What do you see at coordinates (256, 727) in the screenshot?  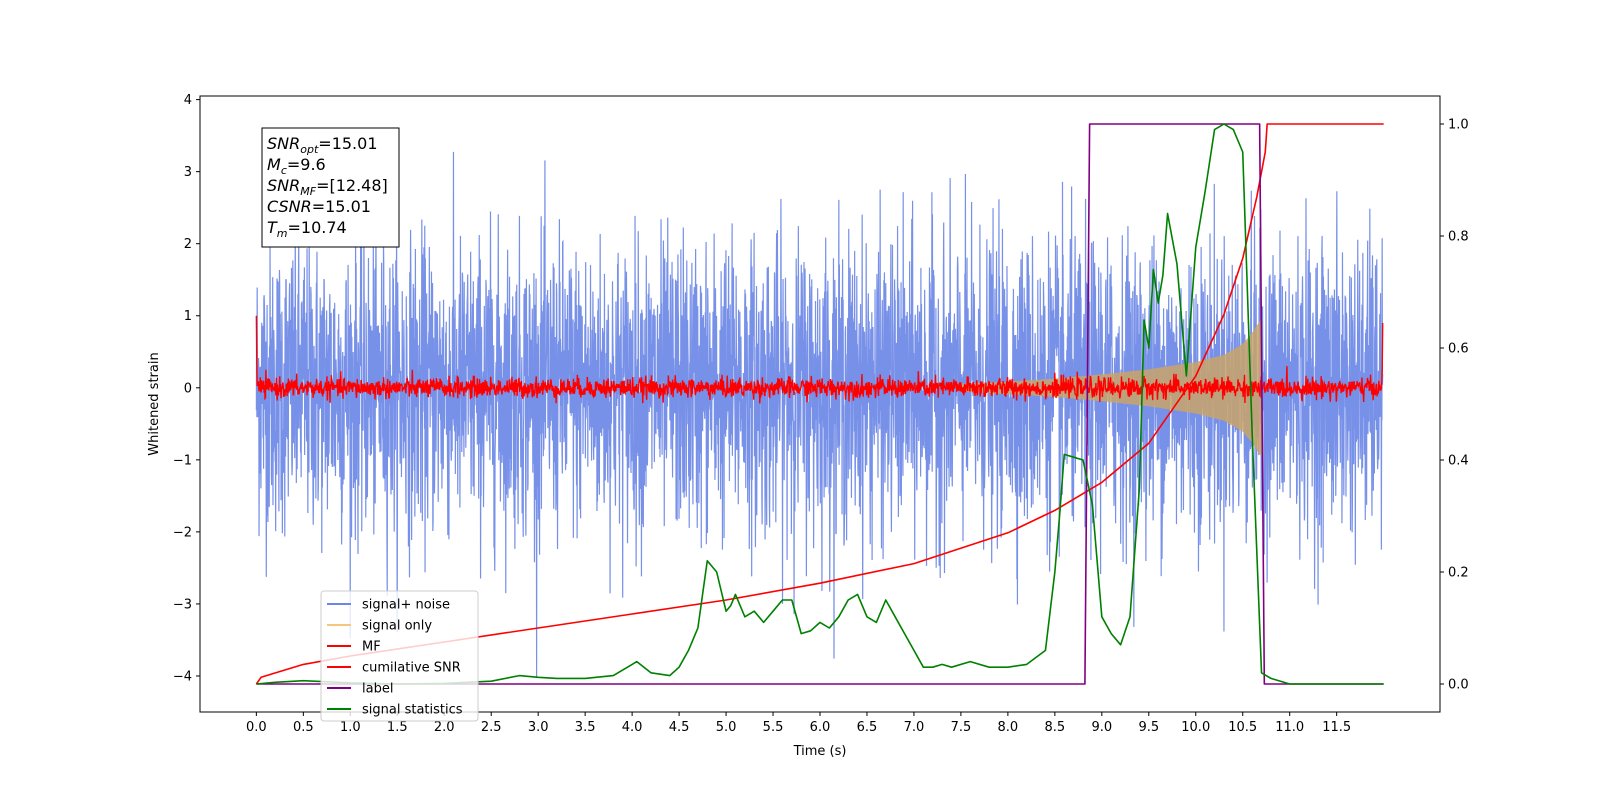 I see `x-tick-label: 0.0` at bounding box center [256, 727].